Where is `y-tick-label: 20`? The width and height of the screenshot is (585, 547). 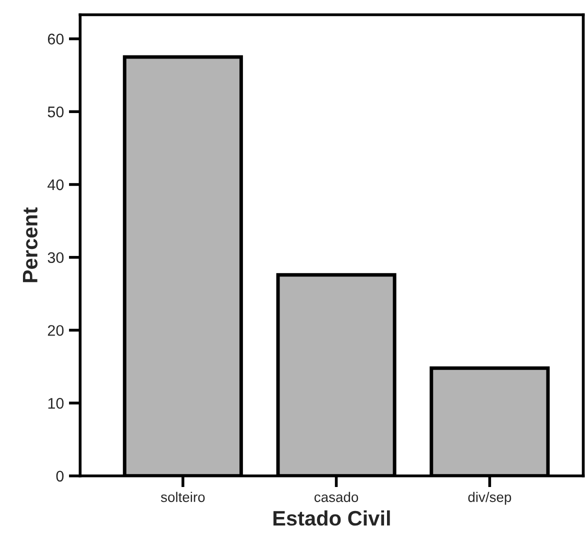 y-tick-label: 20 is located at coordinates (56, 330).